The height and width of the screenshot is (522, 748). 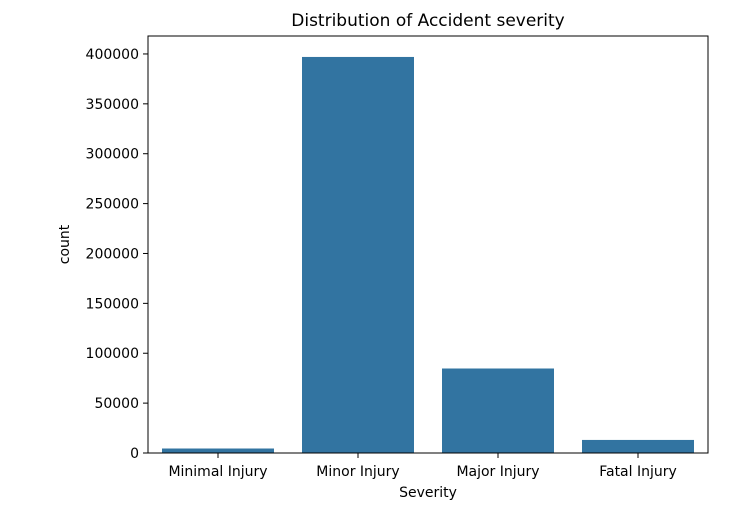 What do you see at coordinates (112, 354) in the screenshot?
I see `y-tick-label: 100000` at bounding box center [112, 354].